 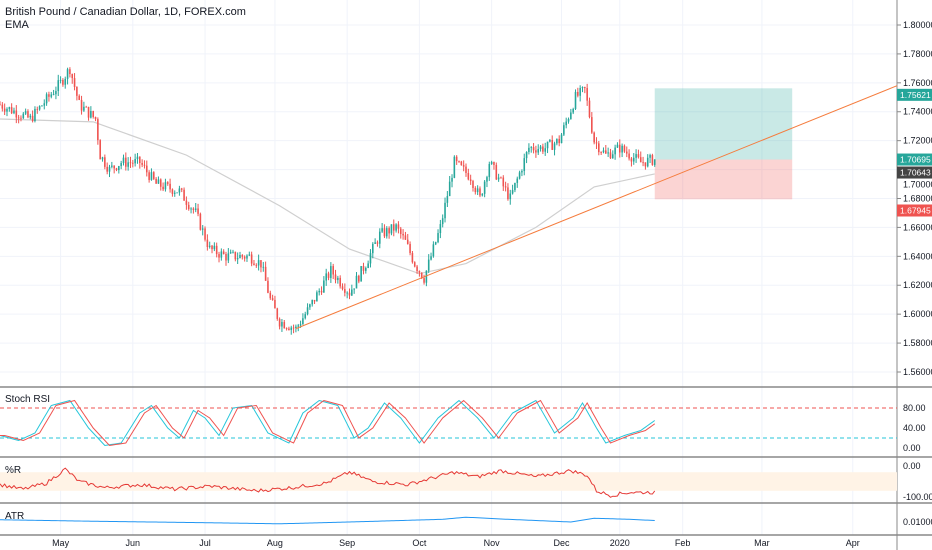 What do you see at coordinates (914, 428) in the screenshot?
I see `stoch-tick: 40.00` at bounding box center [914, 428].